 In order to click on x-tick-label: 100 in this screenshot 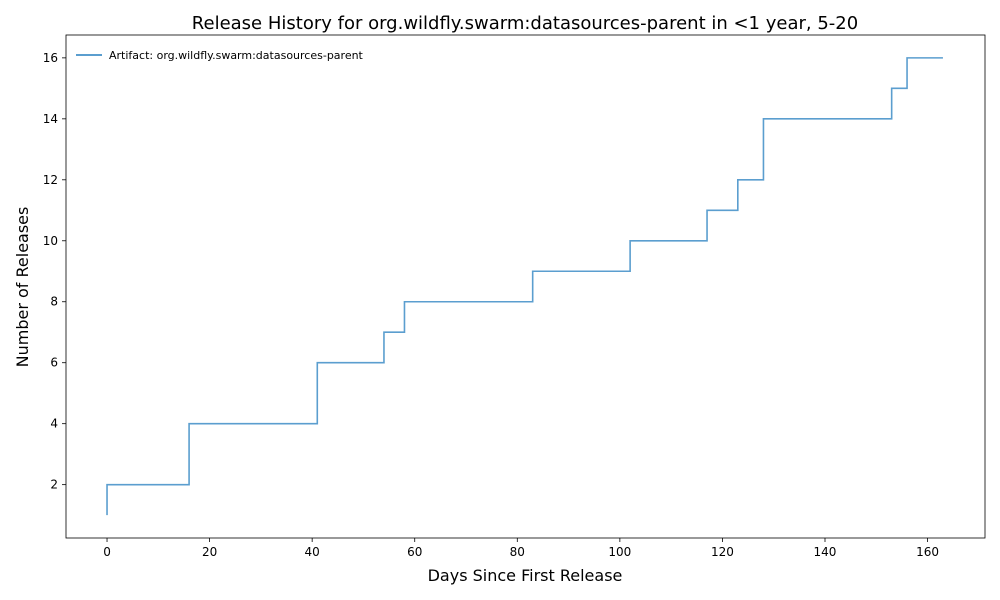, I will do `click(619, 552)`.